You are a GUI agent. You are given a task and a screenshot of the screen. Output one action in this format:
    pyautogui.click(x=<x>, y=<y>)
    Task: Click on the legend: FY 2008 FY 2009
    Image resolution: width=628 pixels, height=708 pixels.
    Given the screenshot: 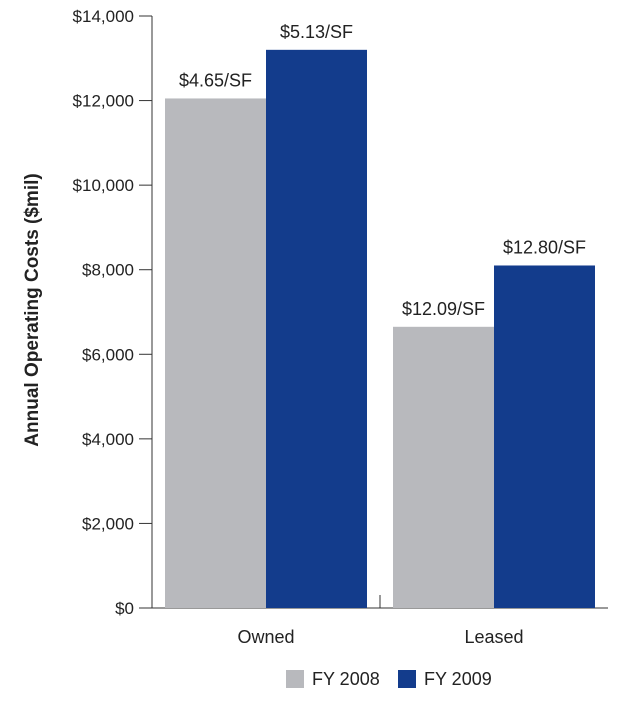 What is the action you would take?
    pyautogui.click(x=389, y=679)
    